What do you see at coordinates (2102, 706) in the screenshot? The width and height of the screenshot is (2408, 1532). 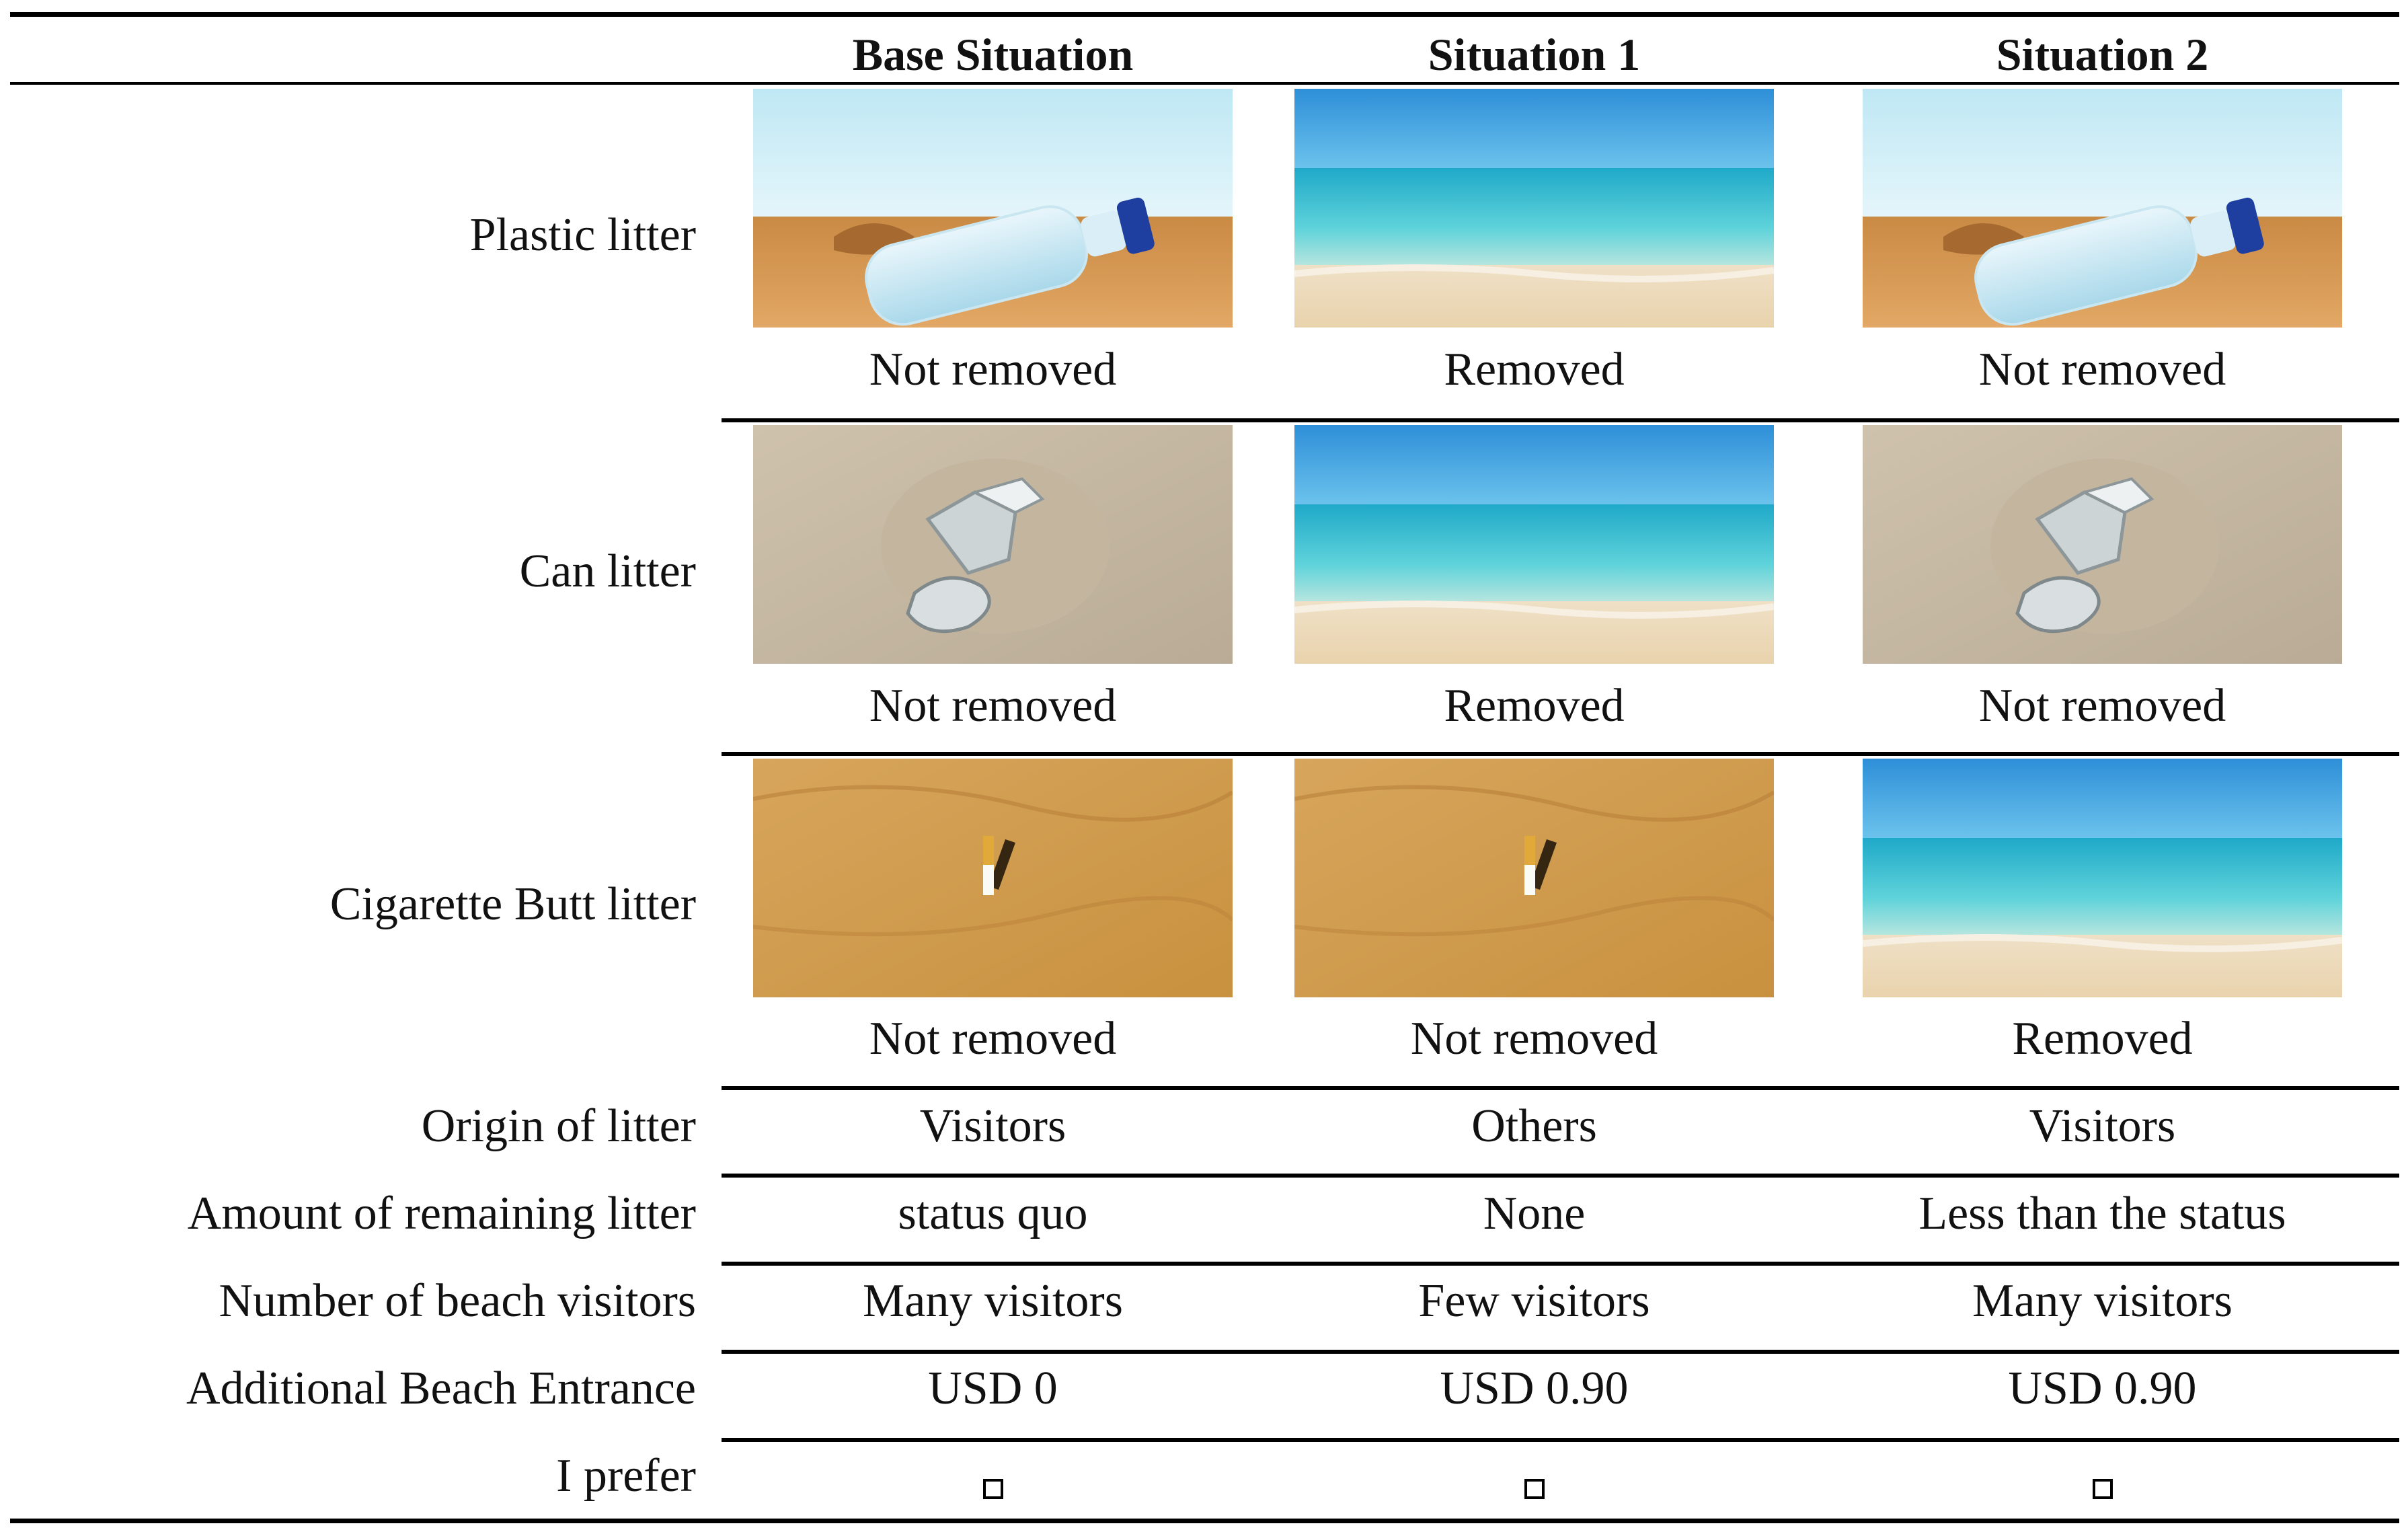 I see `can-s2-value: Not removed` at bounding box center [2102, 706].